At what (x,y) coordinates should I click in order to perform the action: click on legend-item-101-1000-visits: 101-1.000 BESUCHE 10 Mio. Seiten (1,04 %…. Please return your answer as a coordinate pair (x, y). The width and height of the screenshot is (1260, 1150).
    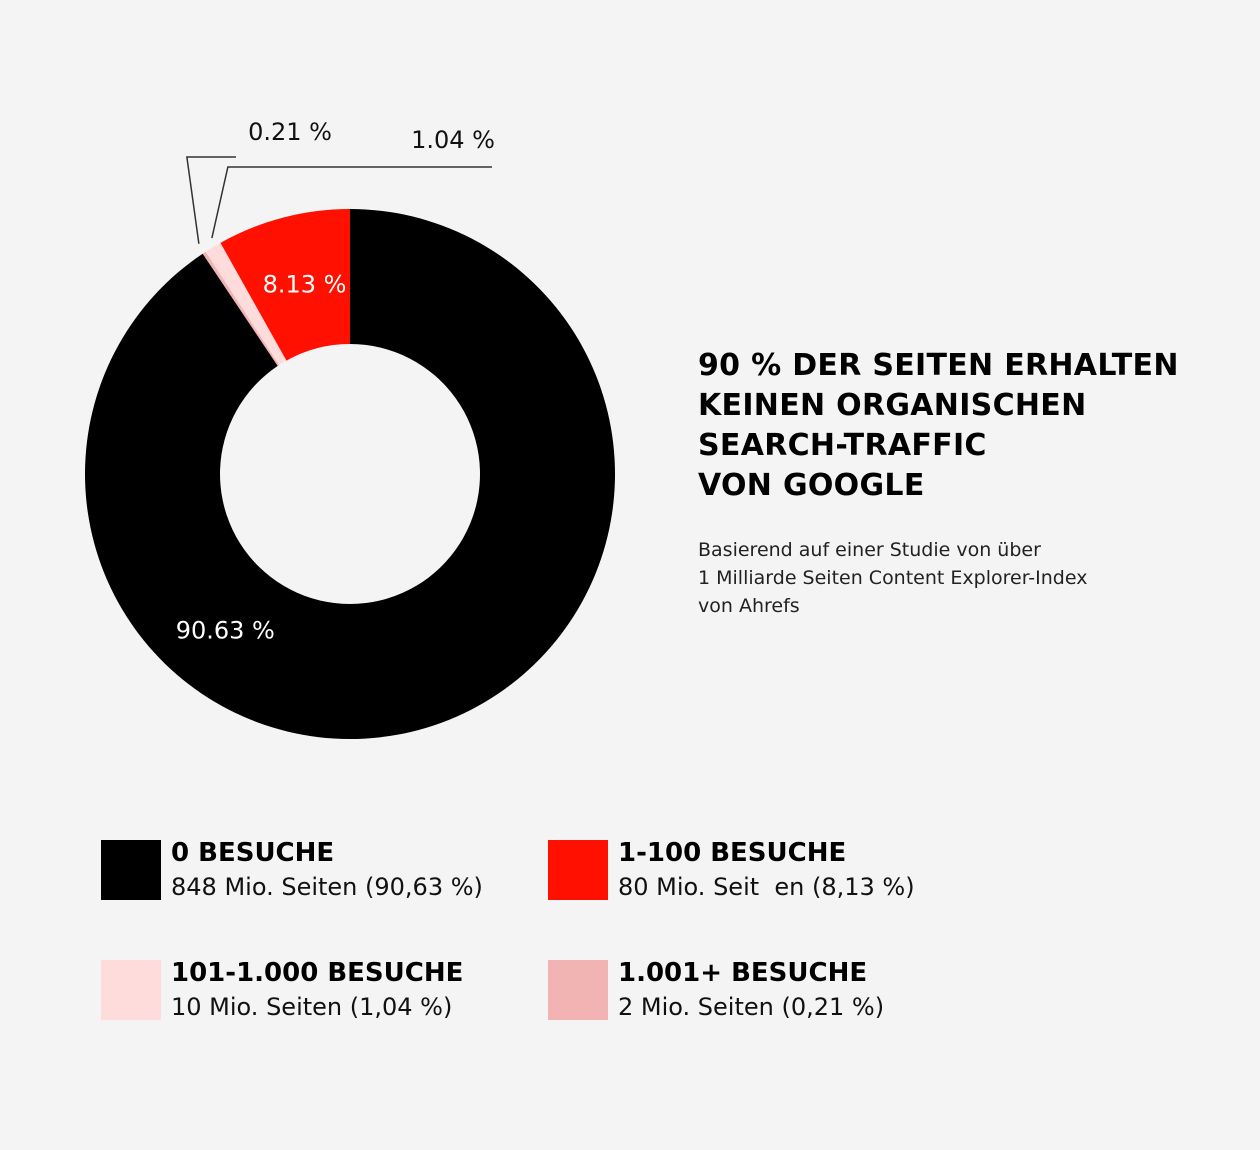
    Looking at the image, I should click on (321, 989).